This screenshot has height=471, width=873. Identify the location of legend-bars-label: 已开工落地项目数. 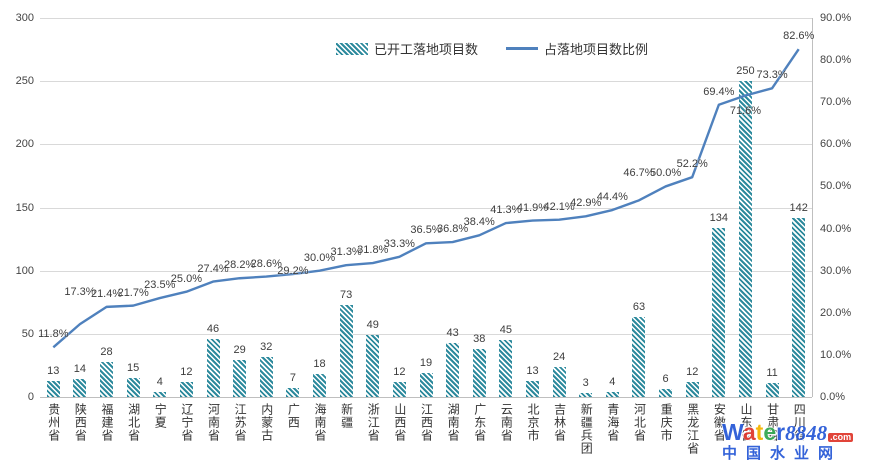
(426, 49).